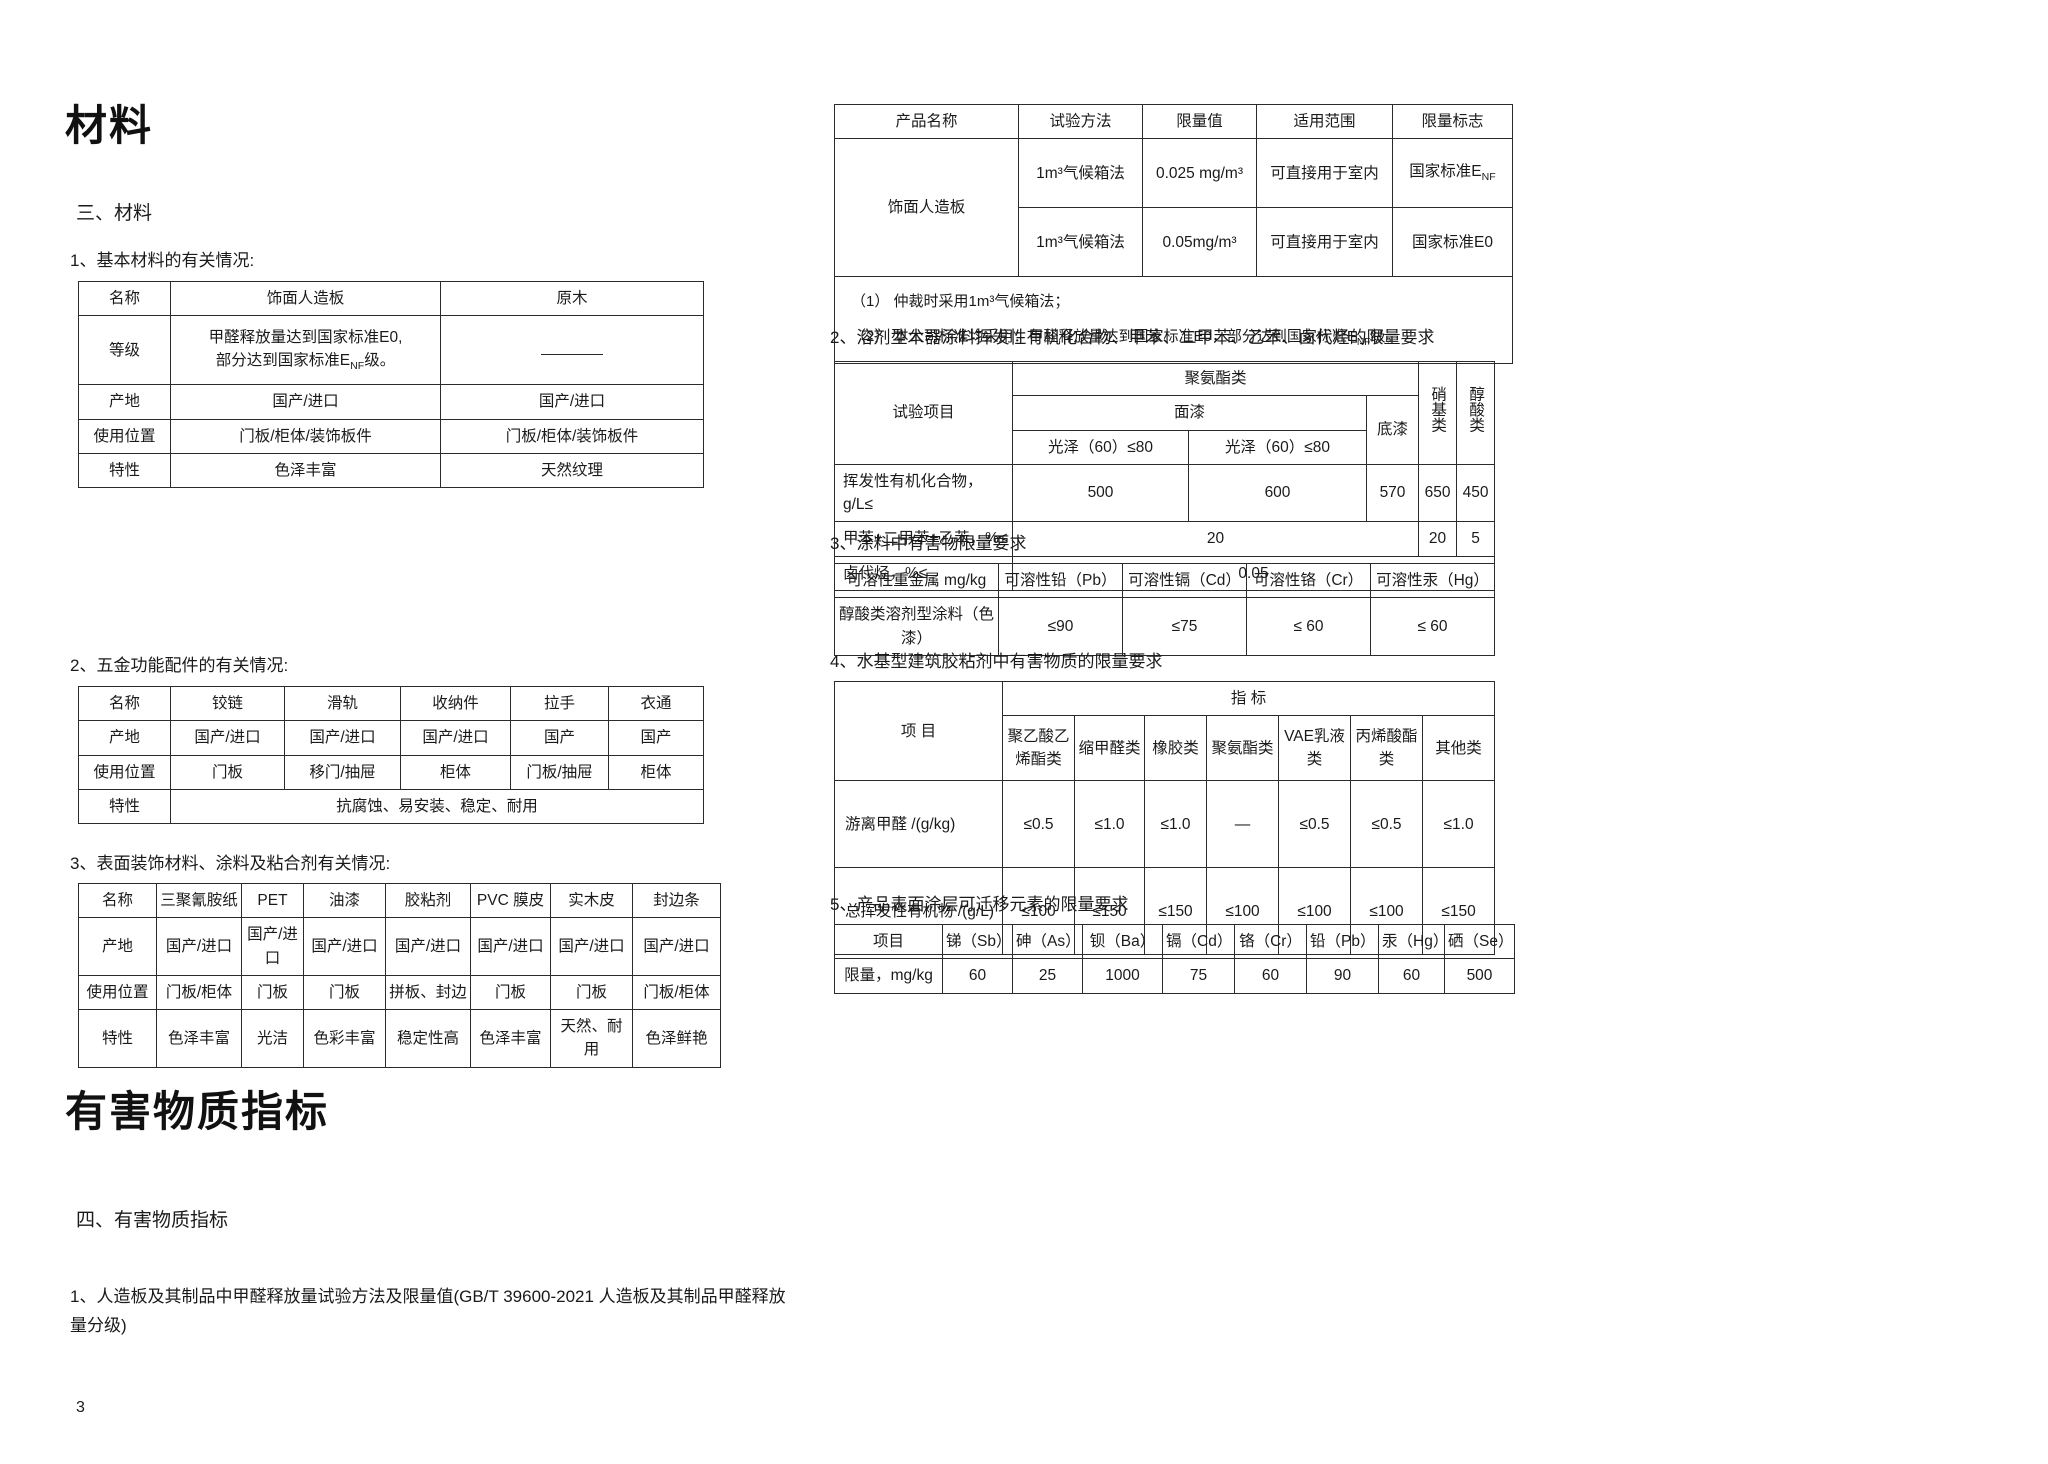 This screenshot has height=1464, width=2048. Describe the element at coordinates (591, 900) in the screenshot. I see `cell-header: 实木皮` at that location.